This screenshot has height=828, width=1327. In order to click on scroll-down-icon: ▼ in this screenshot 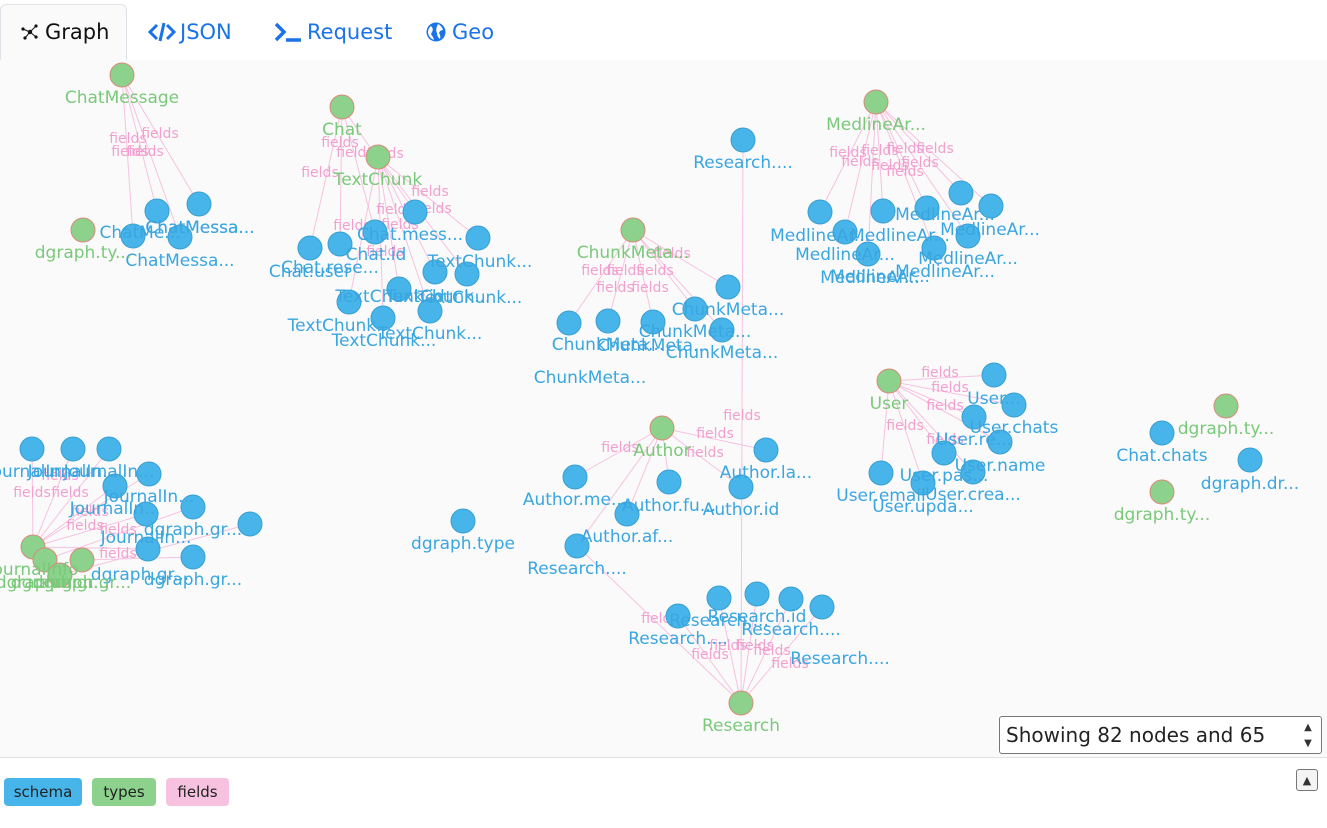, I will do `click(1308, 743)`.